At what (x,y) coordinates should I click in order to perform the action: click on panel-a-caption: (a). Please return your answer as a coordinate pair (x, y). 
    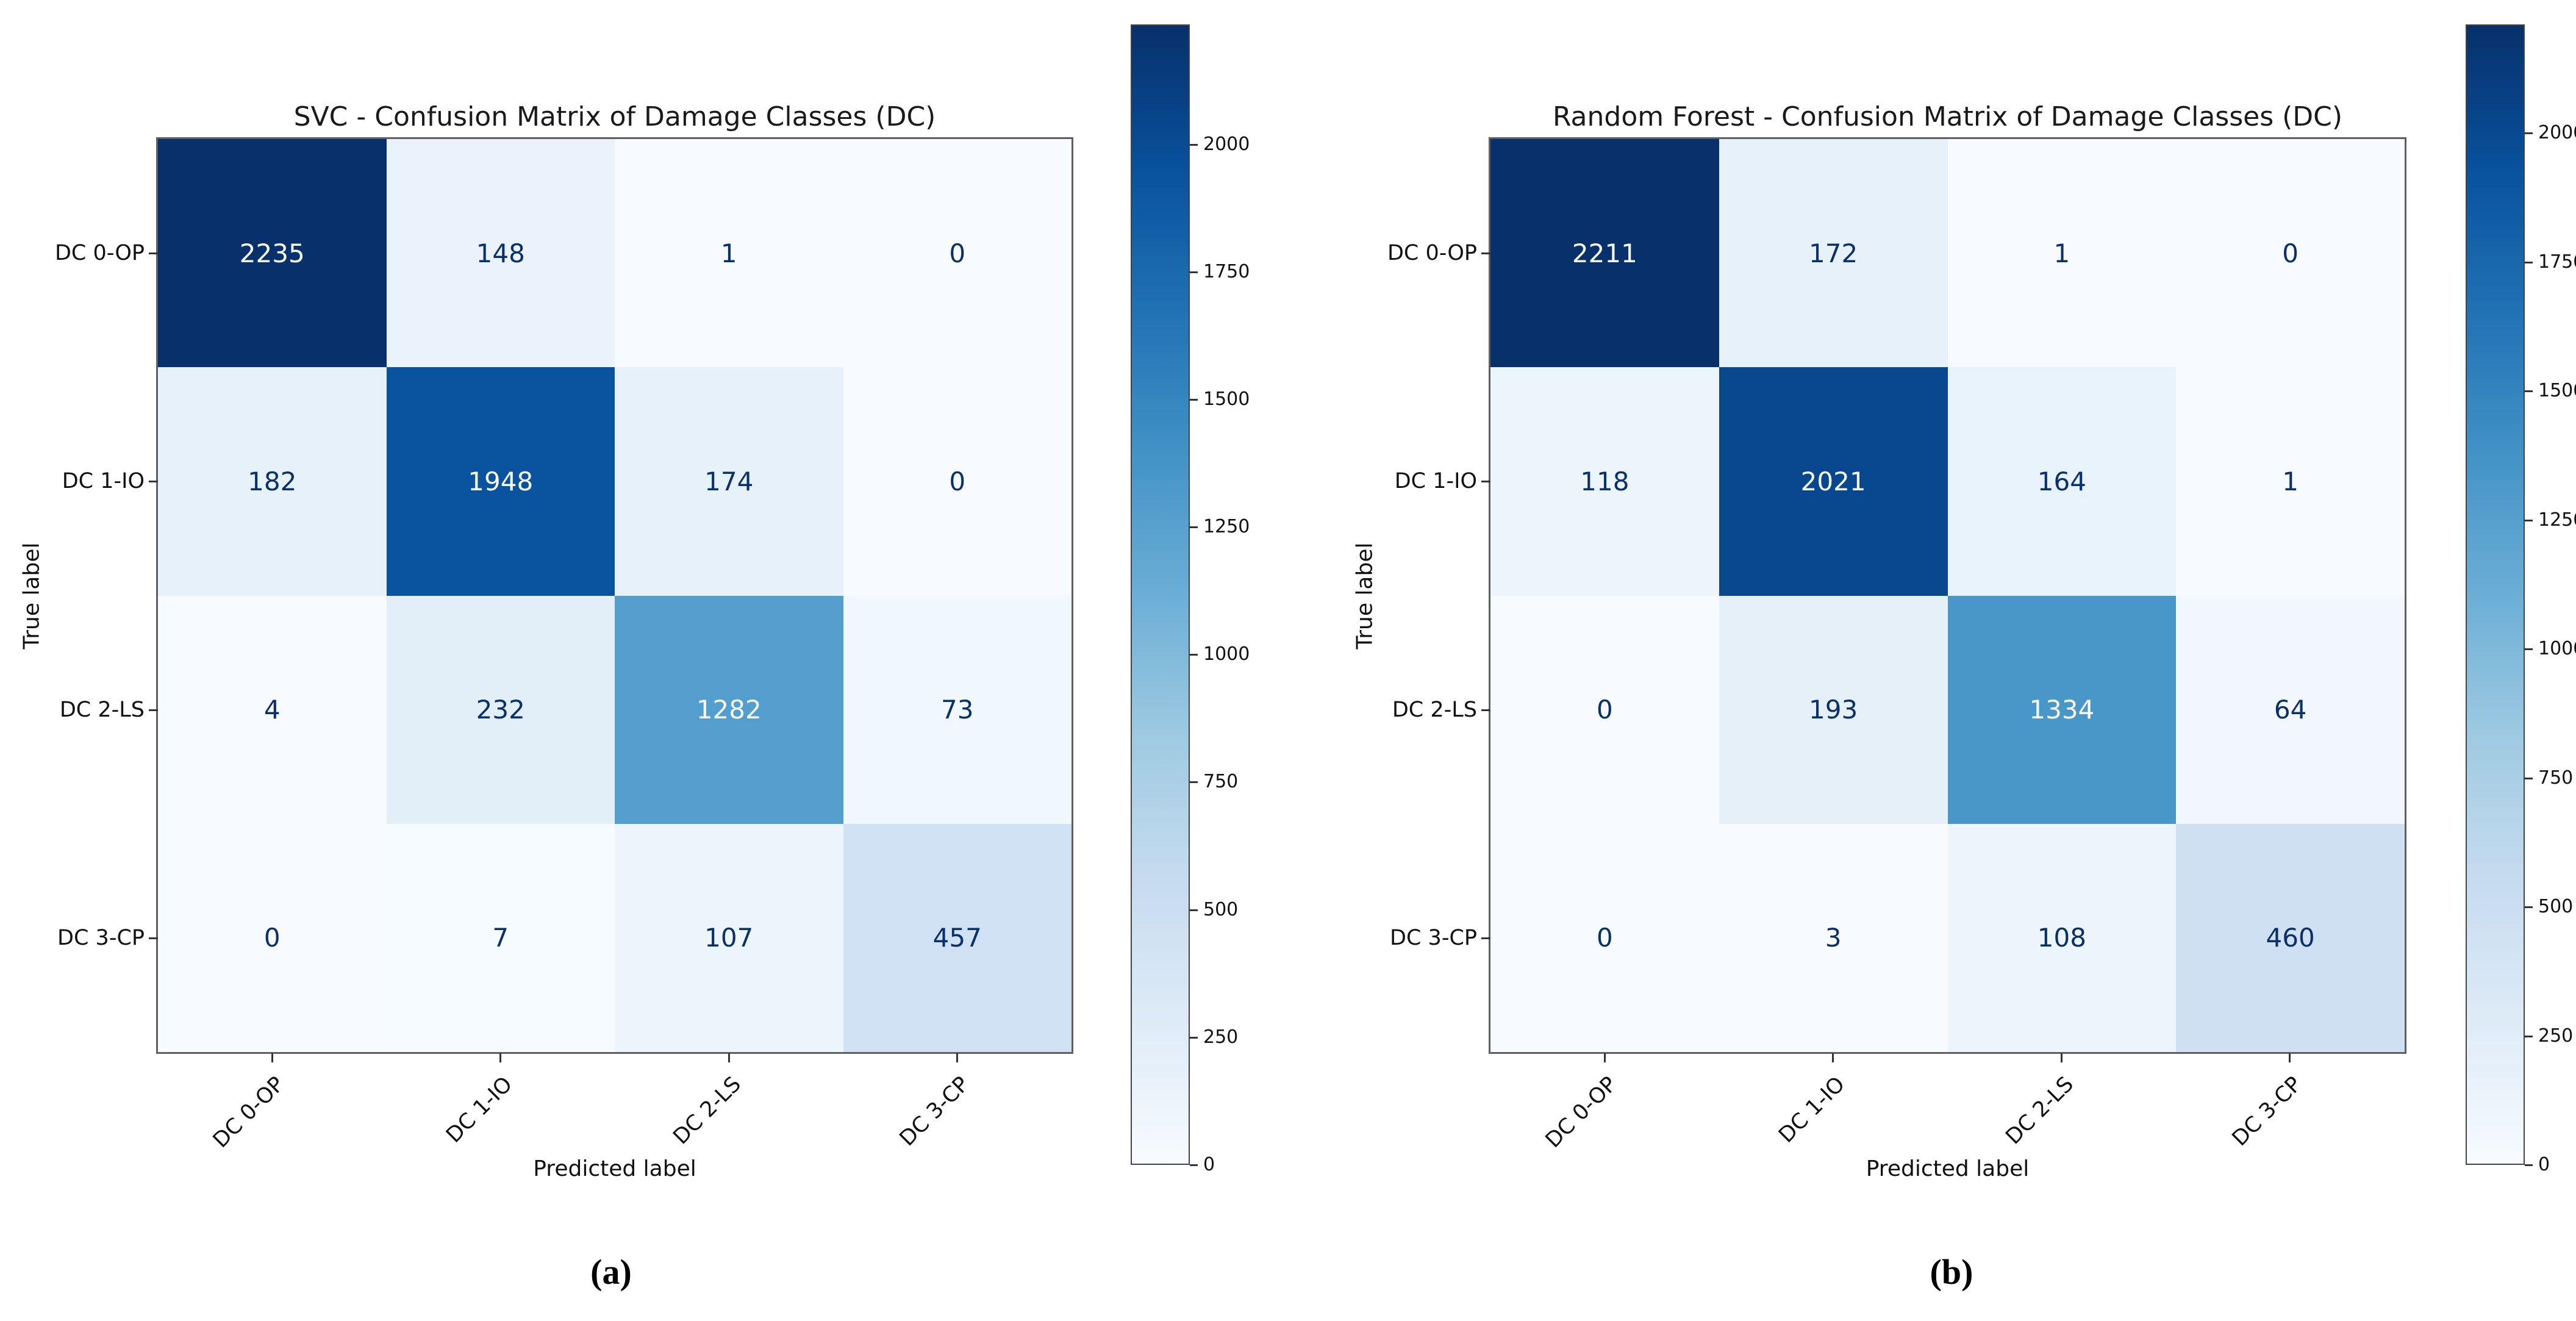
    Looking at the image, I should click on (611, 1272).